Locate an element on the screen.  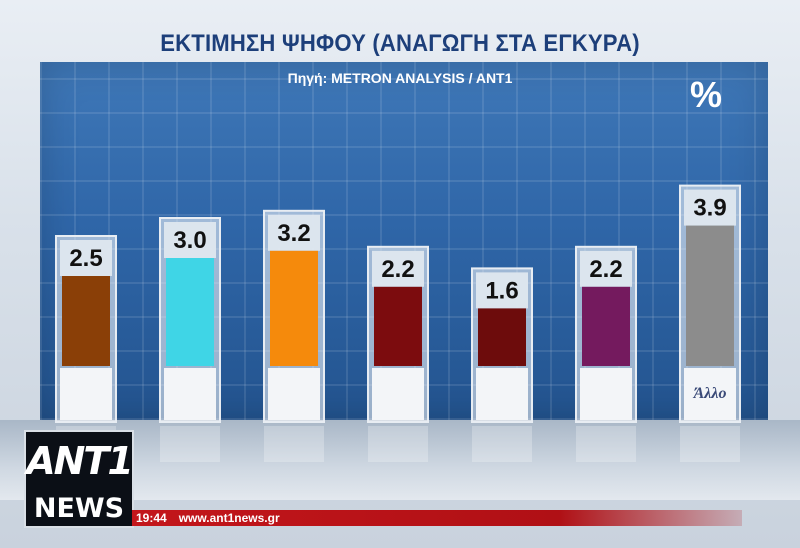
ant1-logo-text: ANT1 is located at coordinates (80, 461).